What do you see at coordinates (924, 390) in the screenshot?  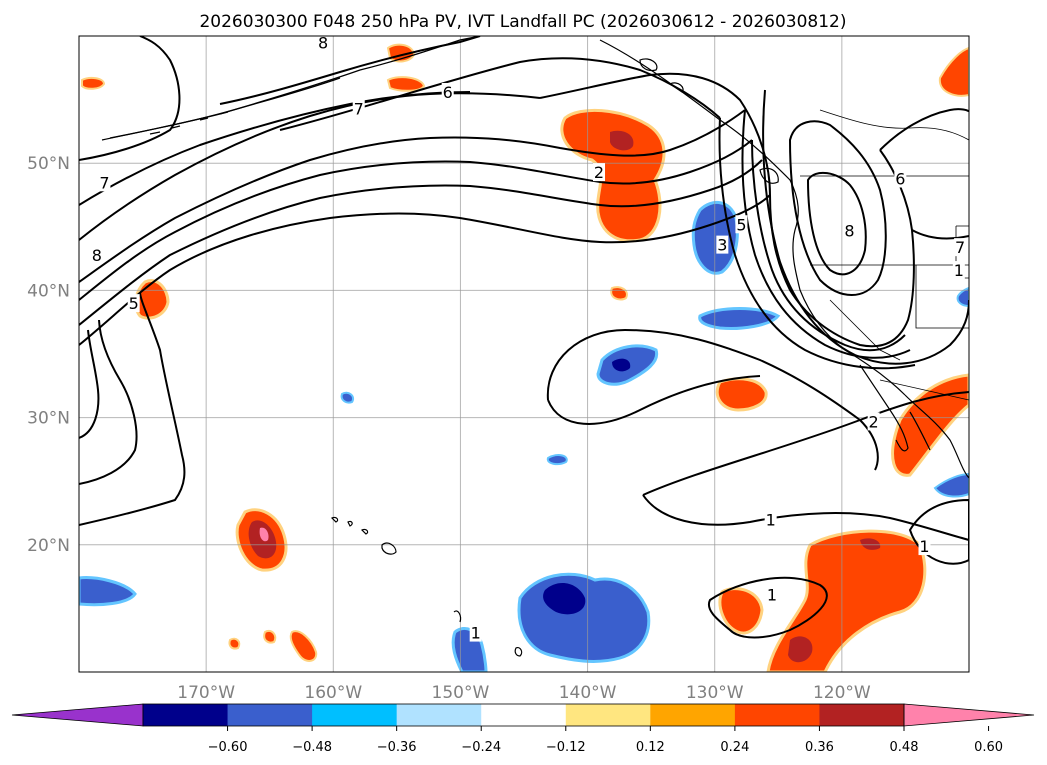 I see `us-mexico-border` at bounding box center [924, 390].